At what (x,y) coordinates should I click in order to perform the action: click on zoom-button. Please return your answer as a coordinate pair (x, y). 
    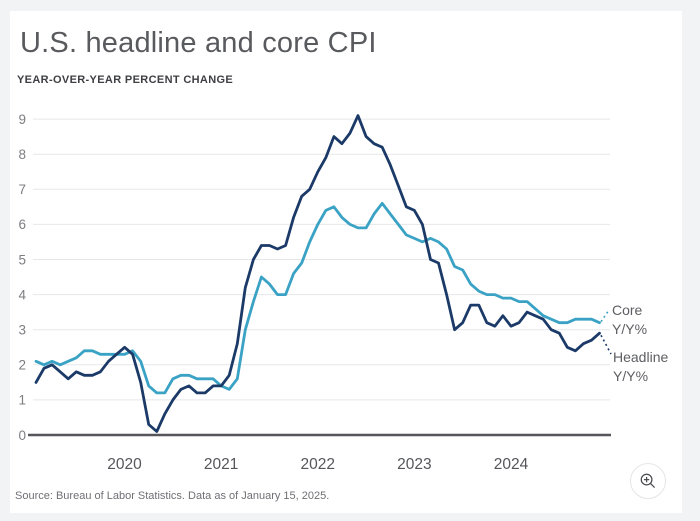
    Looking at the image, I should click on (648, 481).